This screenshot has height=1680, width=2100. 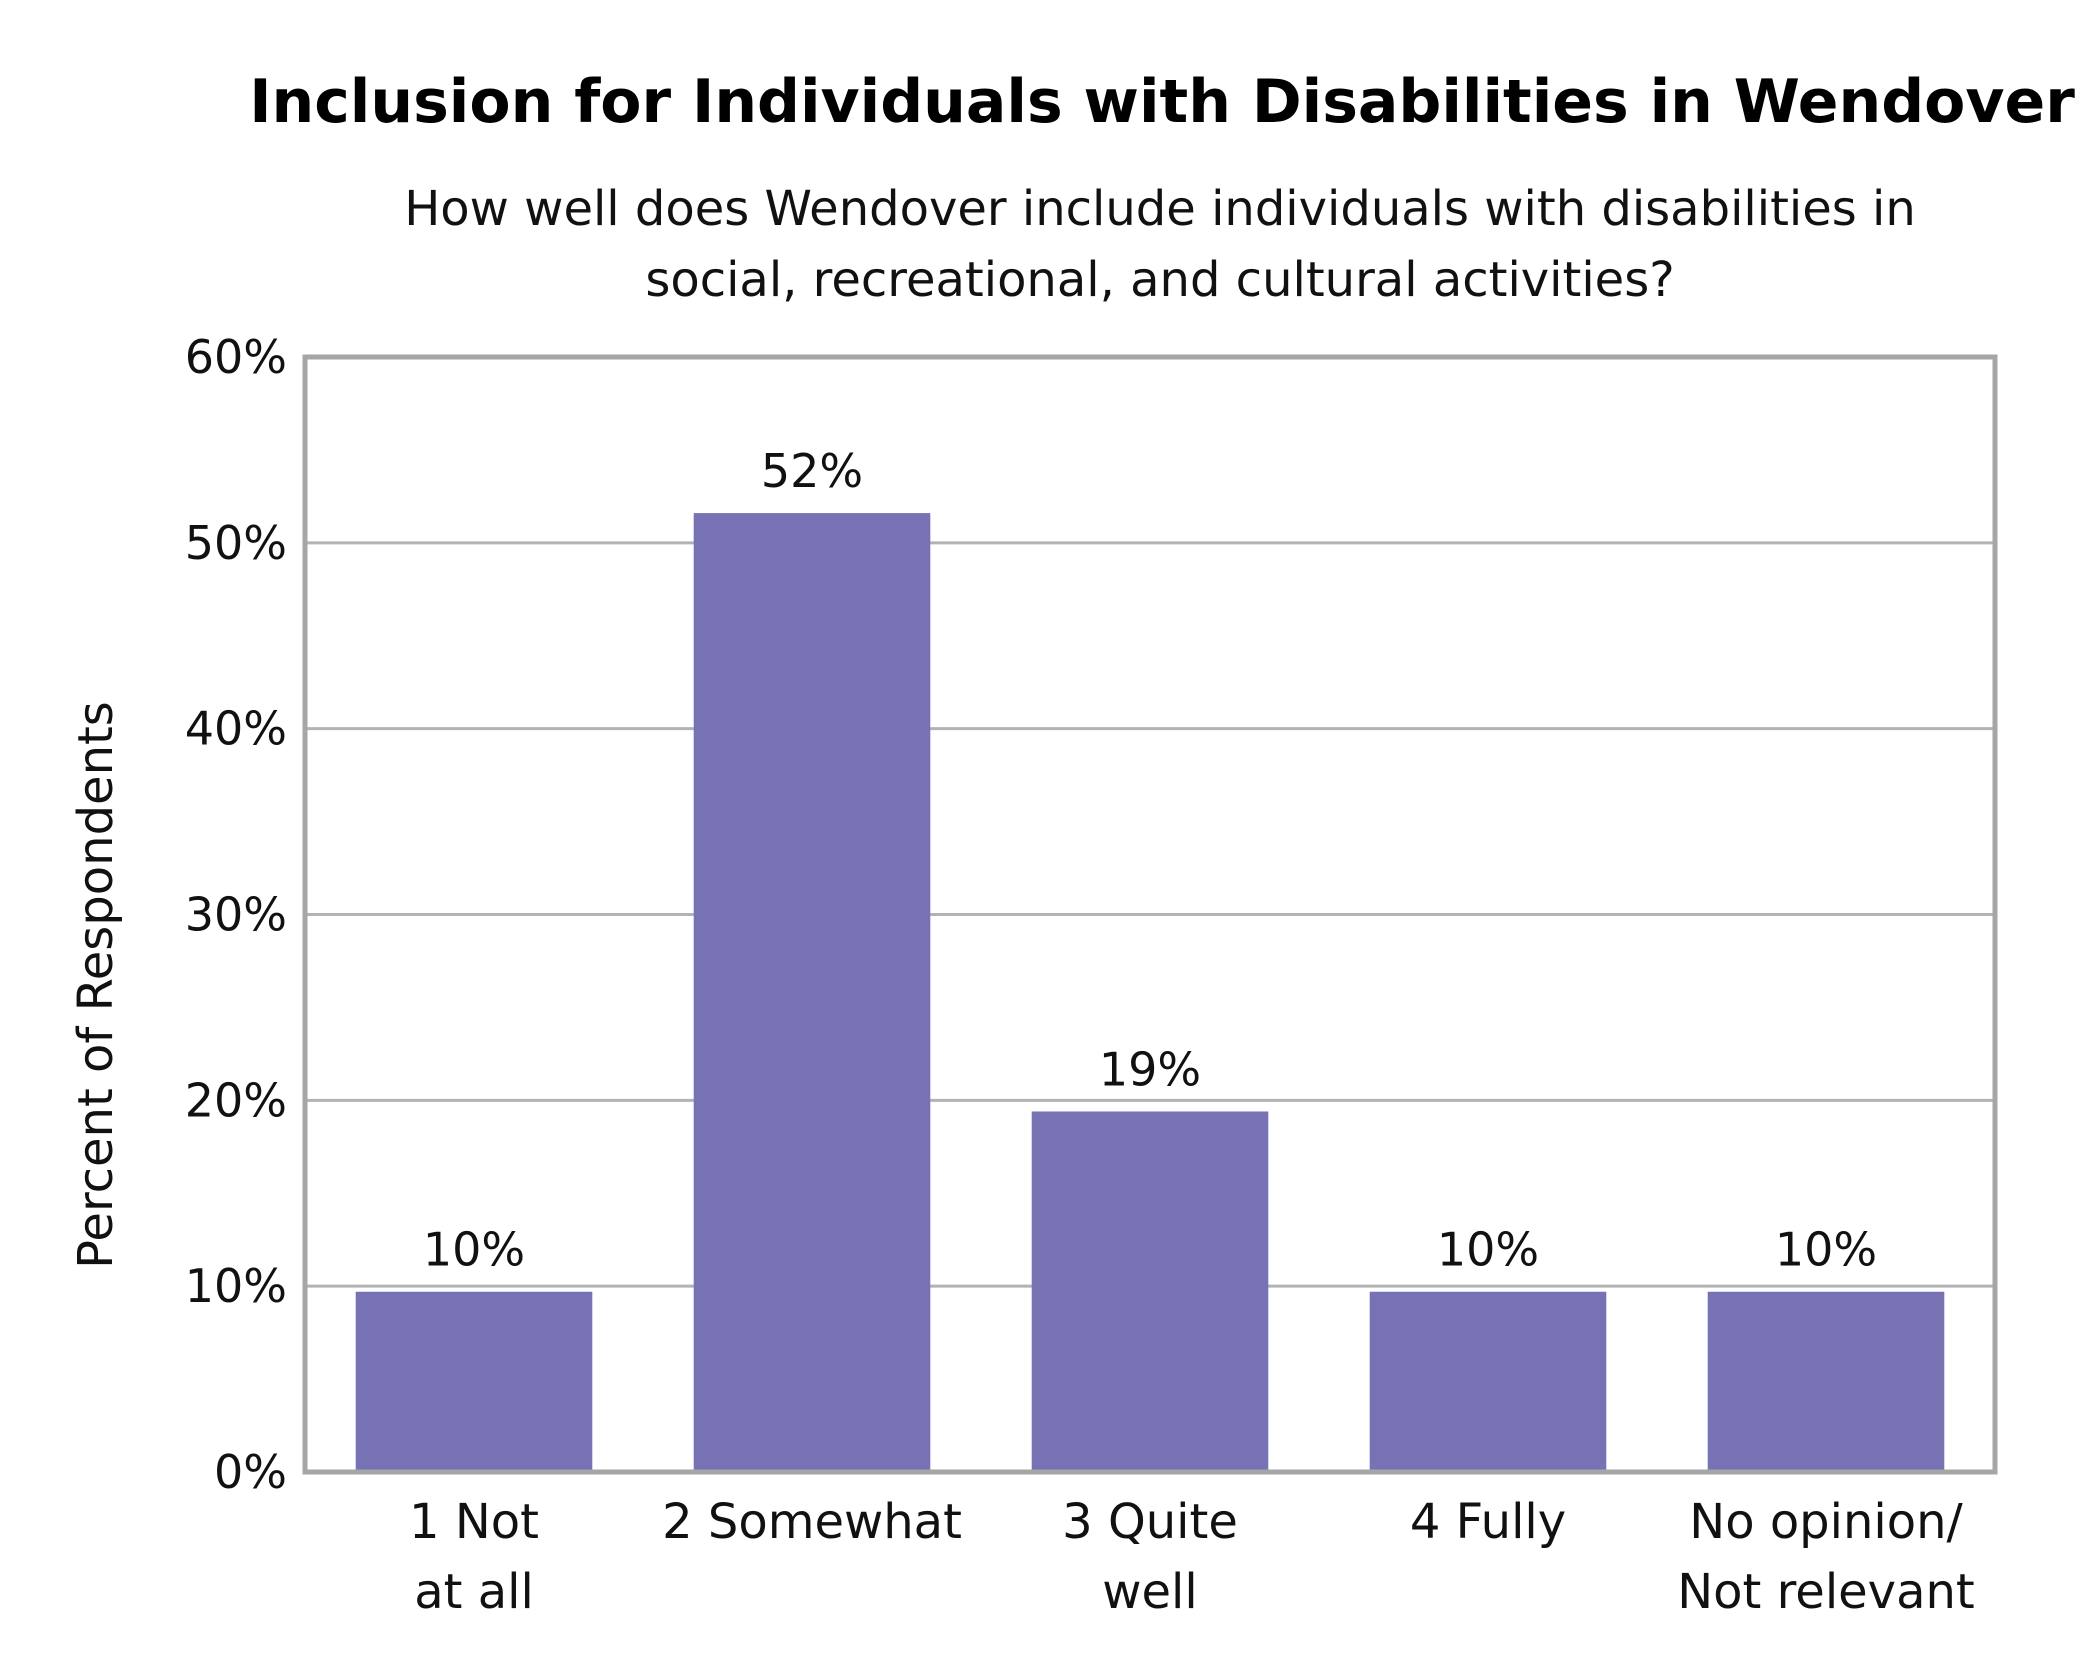 I want to click on y-tick-label-0: 0%, so click(x=250, y=1472).